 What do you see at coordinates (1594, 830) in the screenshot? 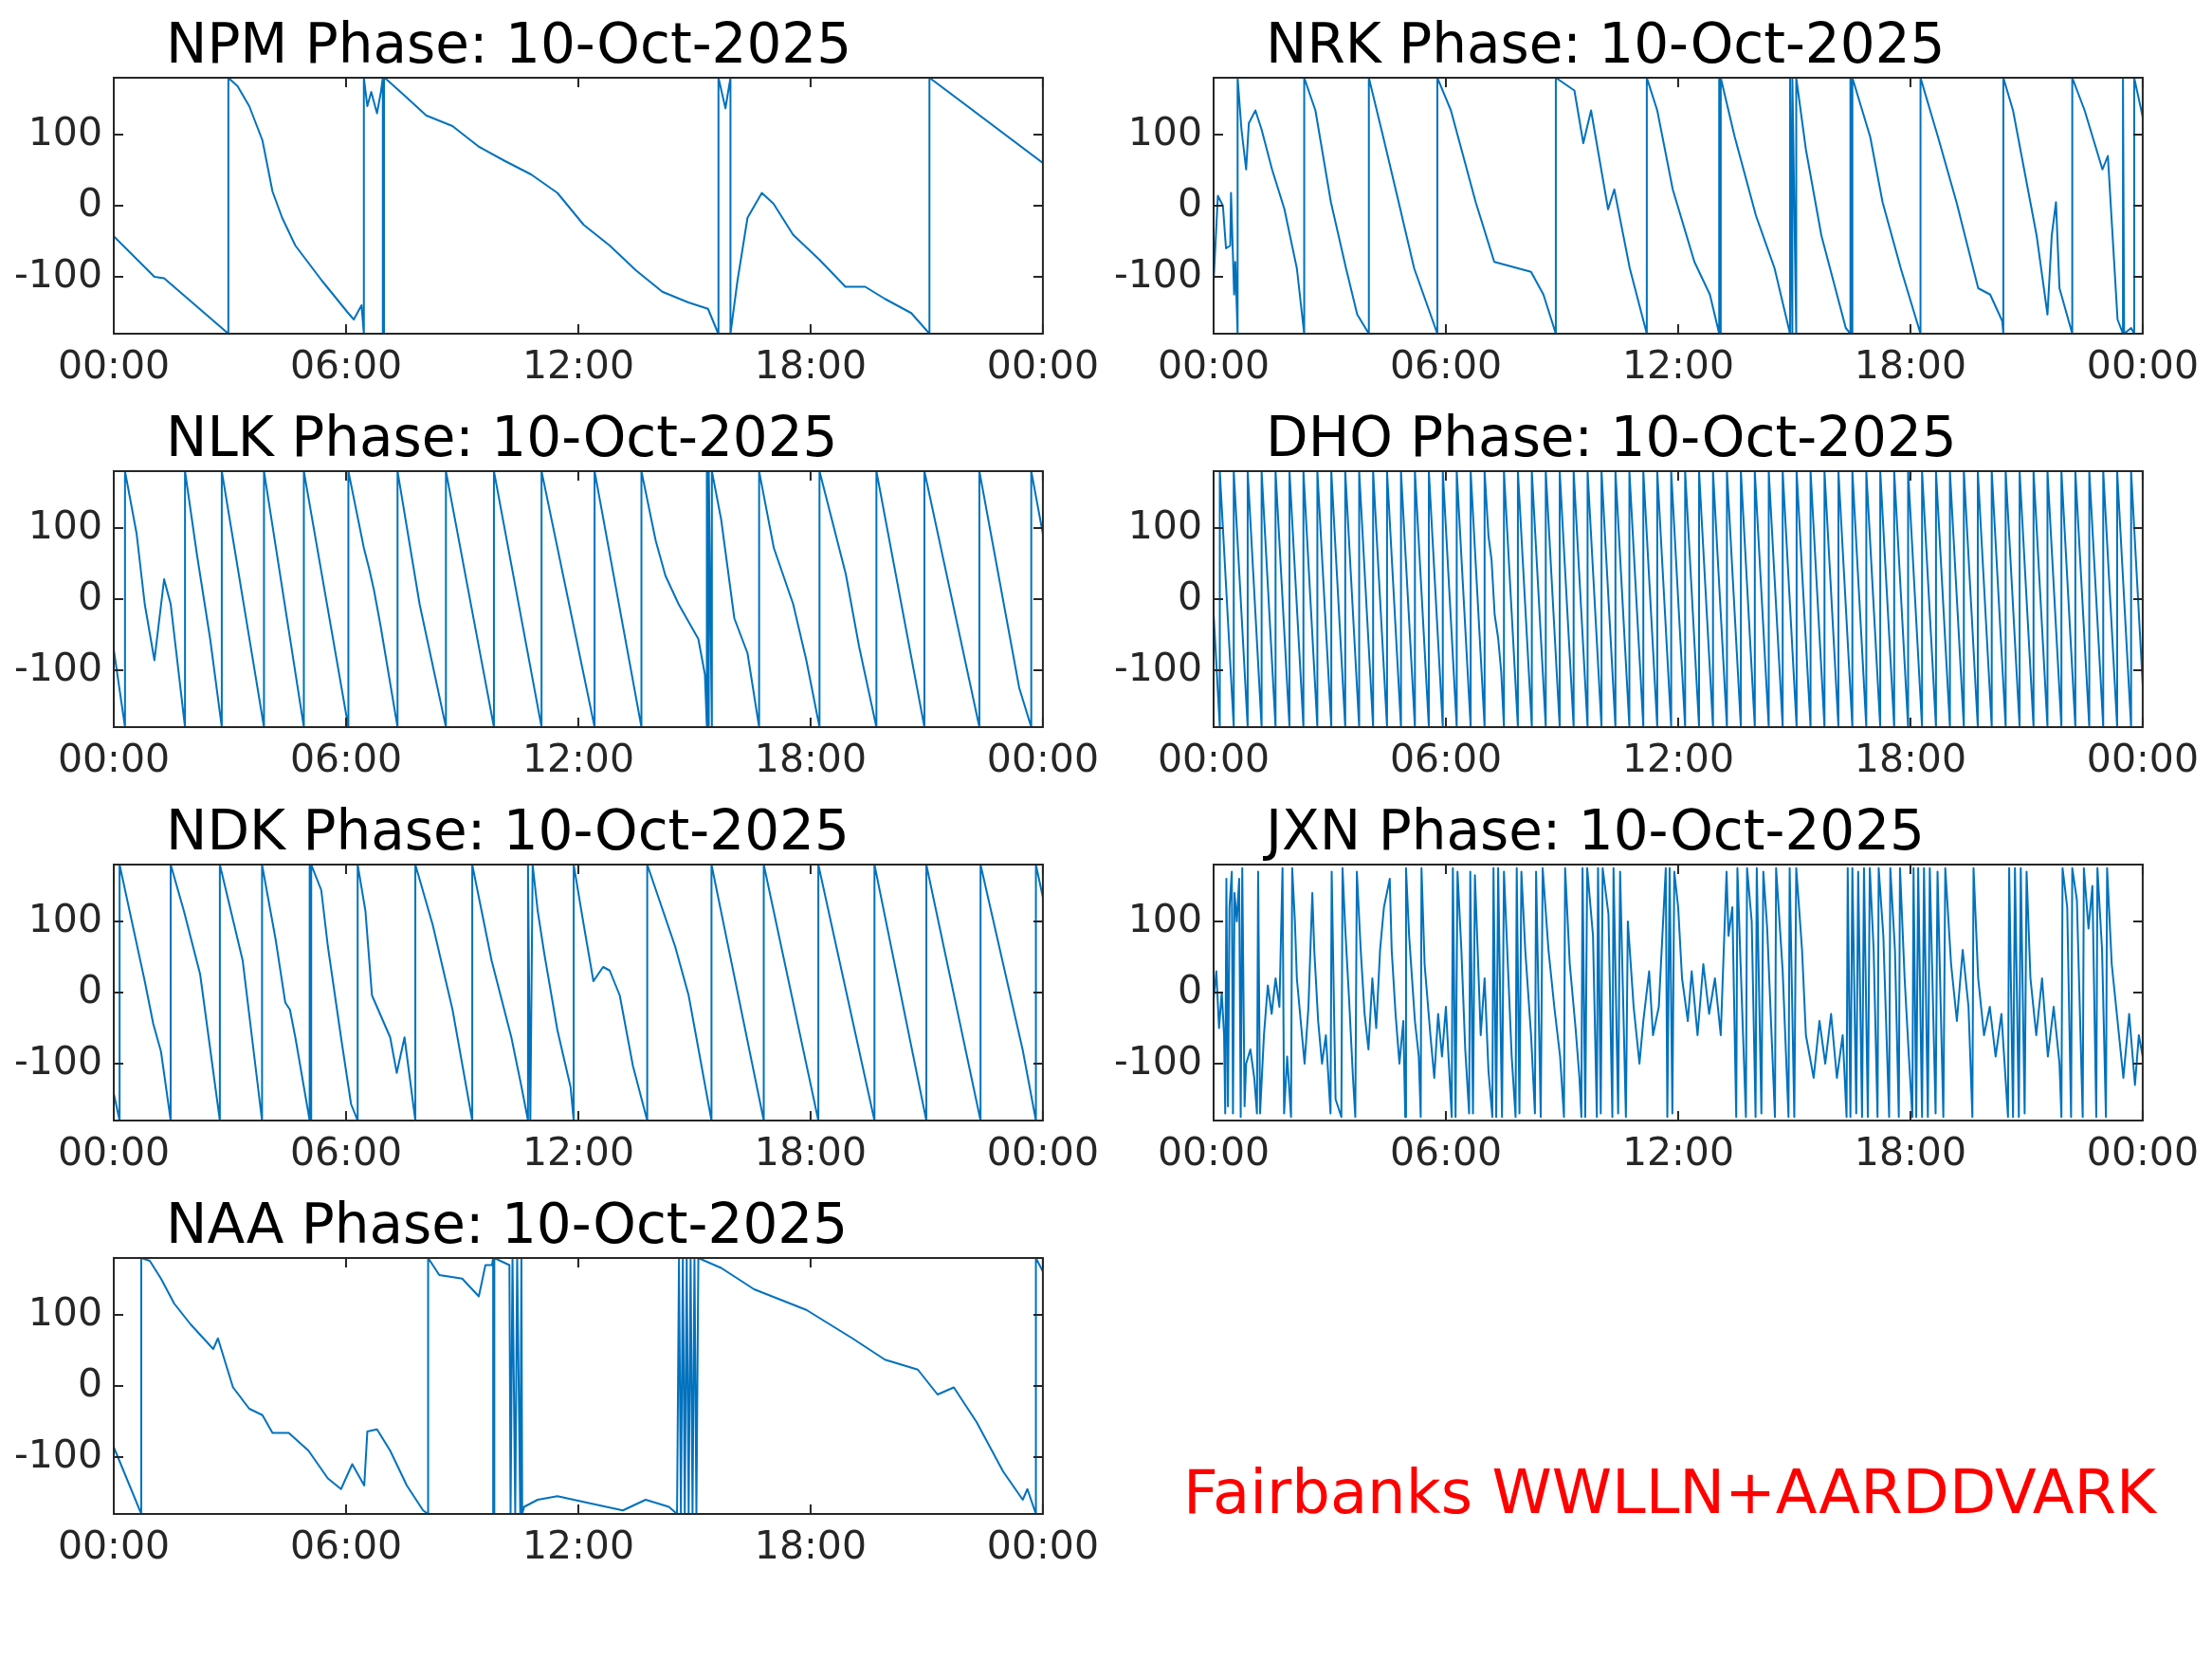
I see `chart-title: JXN Phase: 10-Oct-2025` at bounding box center [1594, 830].